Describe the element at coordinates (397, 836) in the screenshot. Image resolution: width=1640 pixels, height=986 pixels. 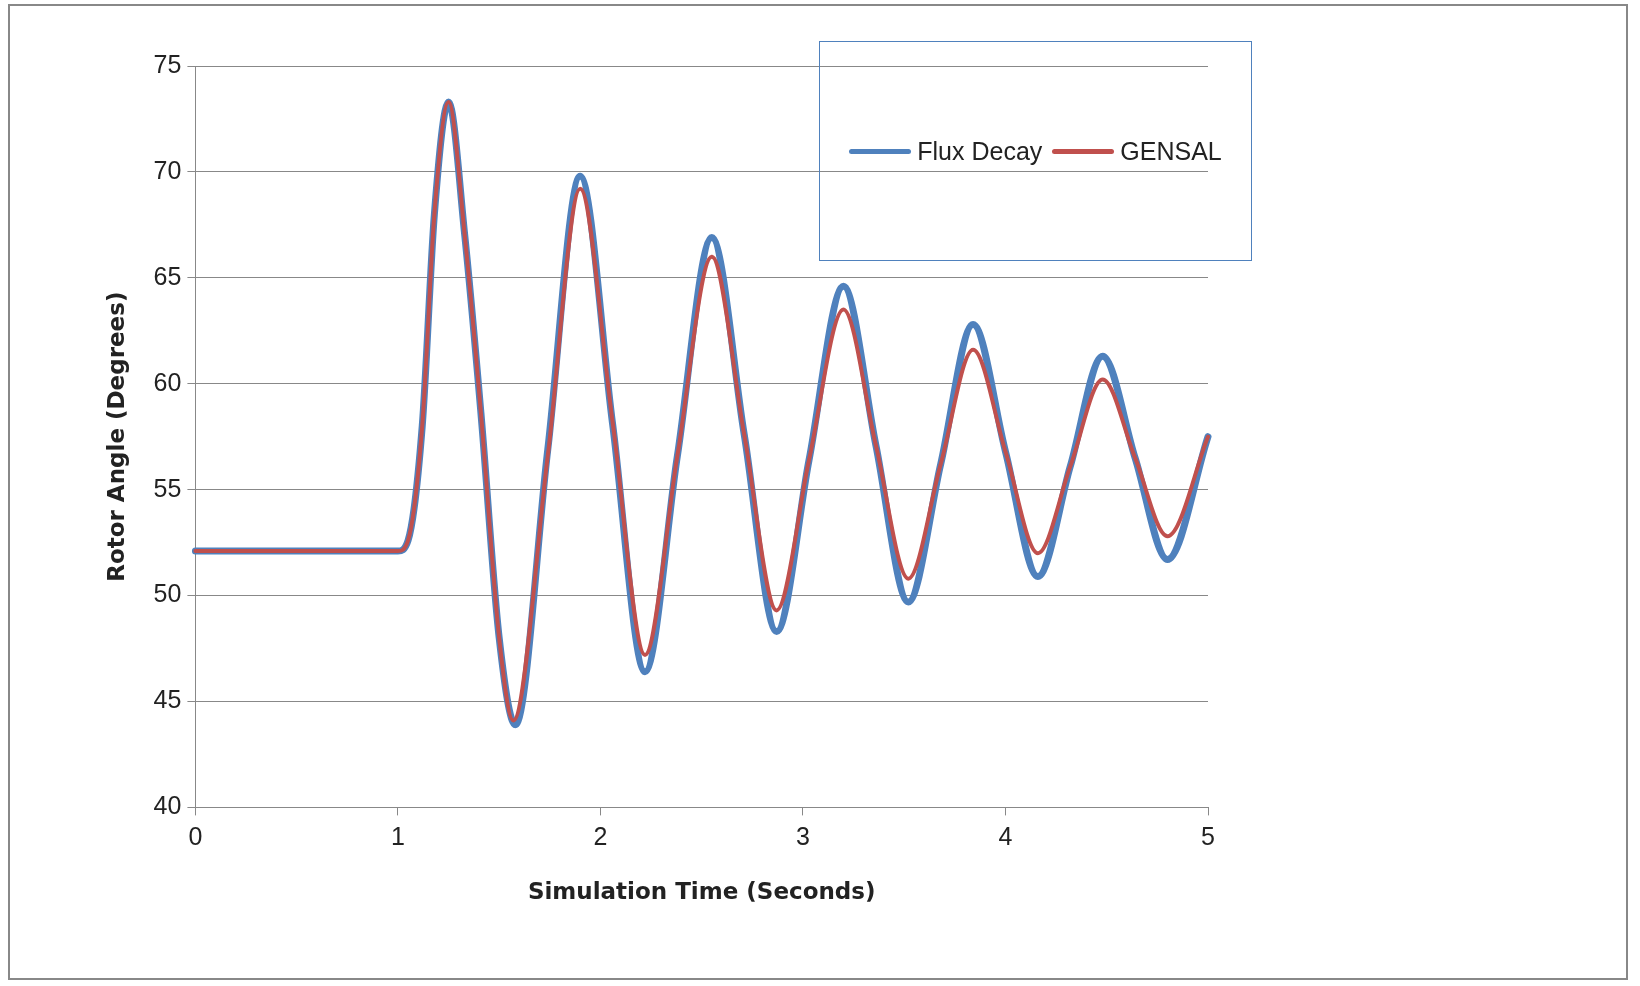
I see `x-tick-label: 1` at that location.